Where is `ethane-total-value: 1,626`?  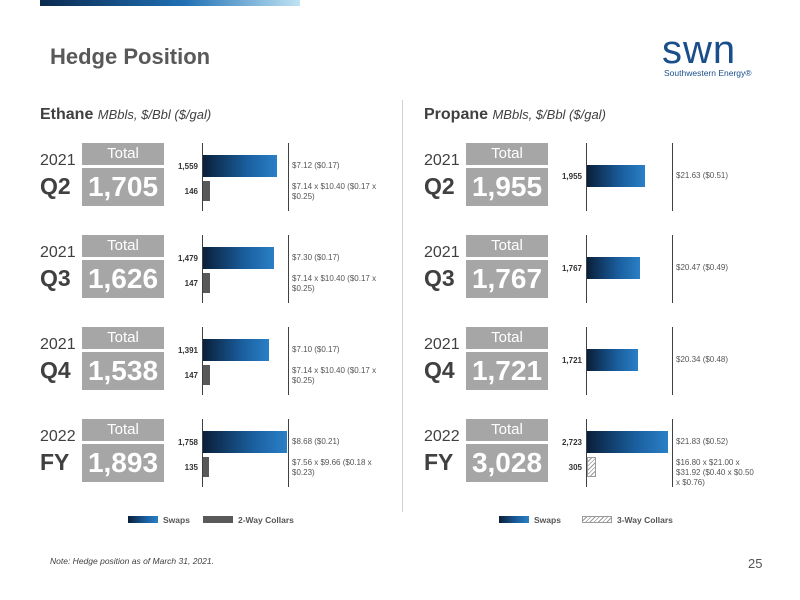 ethane-total-value: 1,626 is located at coordinates (123, 279).